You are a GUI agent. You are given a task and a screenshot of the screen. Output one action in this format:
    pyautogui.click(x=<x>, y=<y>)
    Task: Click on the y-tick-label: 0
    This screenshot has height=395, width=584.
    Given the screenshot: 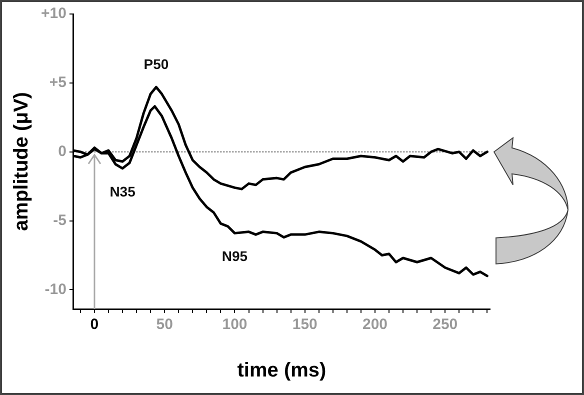 What is the action you would take?
    pyautogui.click(x=62, y=151)
    